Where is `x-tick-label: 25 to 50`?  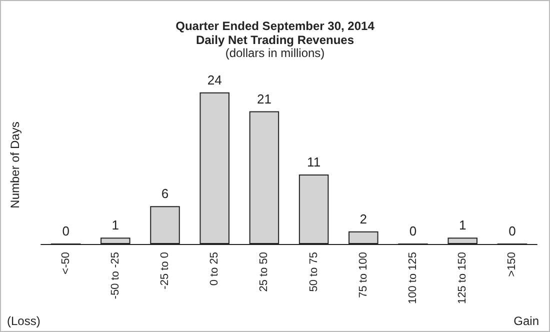
x-tick-label: 25 to 50 is located at coordinates (264, 272).